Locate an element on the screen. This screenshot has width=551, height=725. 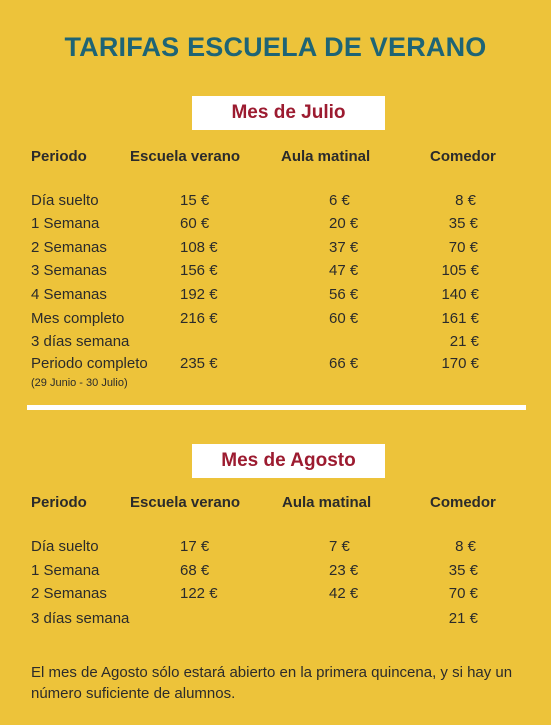
julio-col-comedor: Comedor is located at coordinates (463, 156).